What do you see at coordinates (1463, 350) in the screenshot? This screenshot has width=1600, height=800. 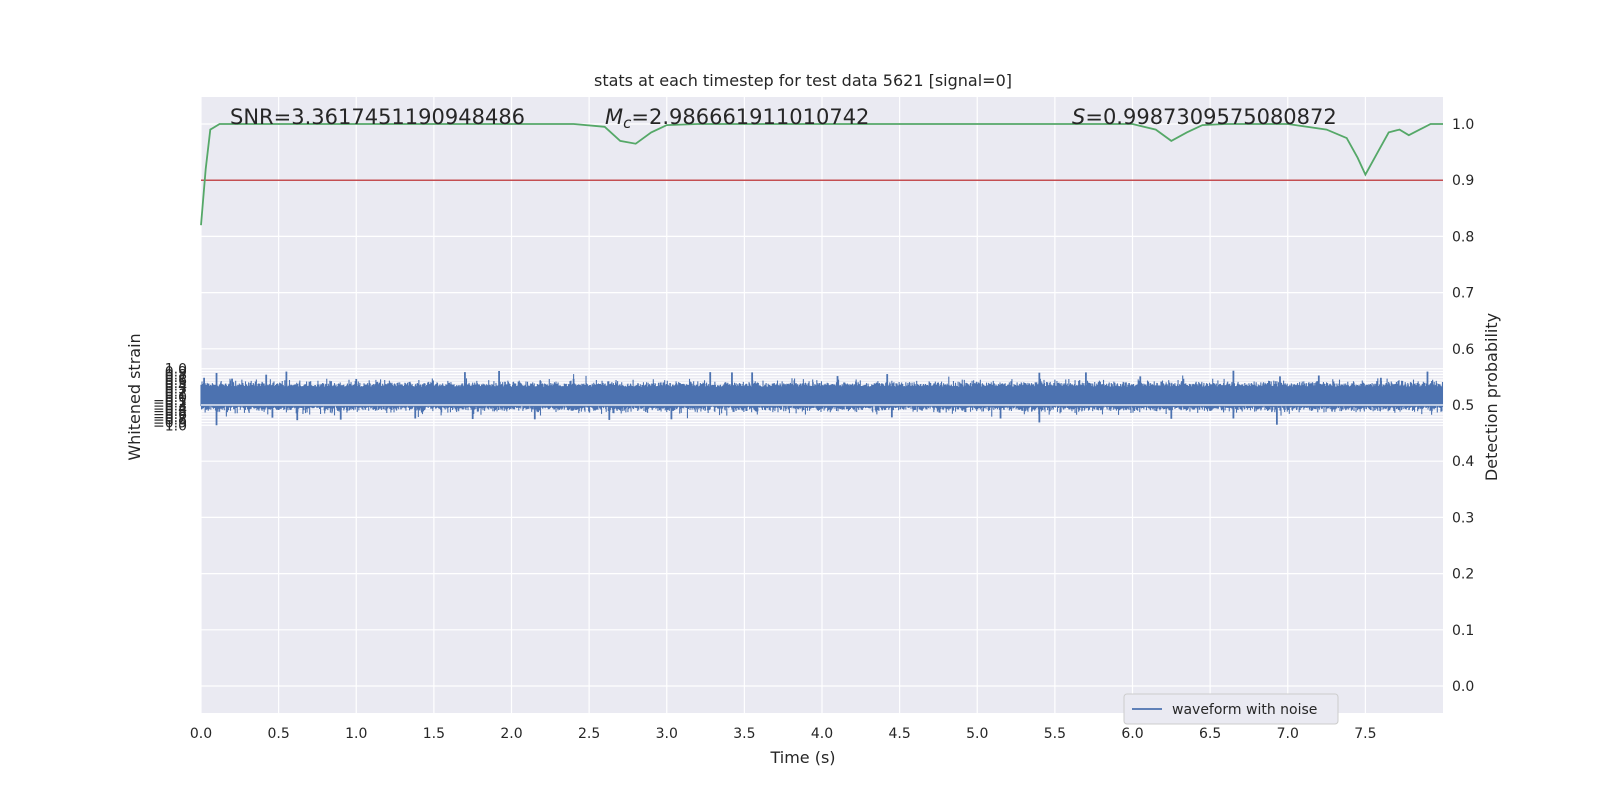 I see `y2-tick-label: 0.6` at bounding box center [1463, 350].